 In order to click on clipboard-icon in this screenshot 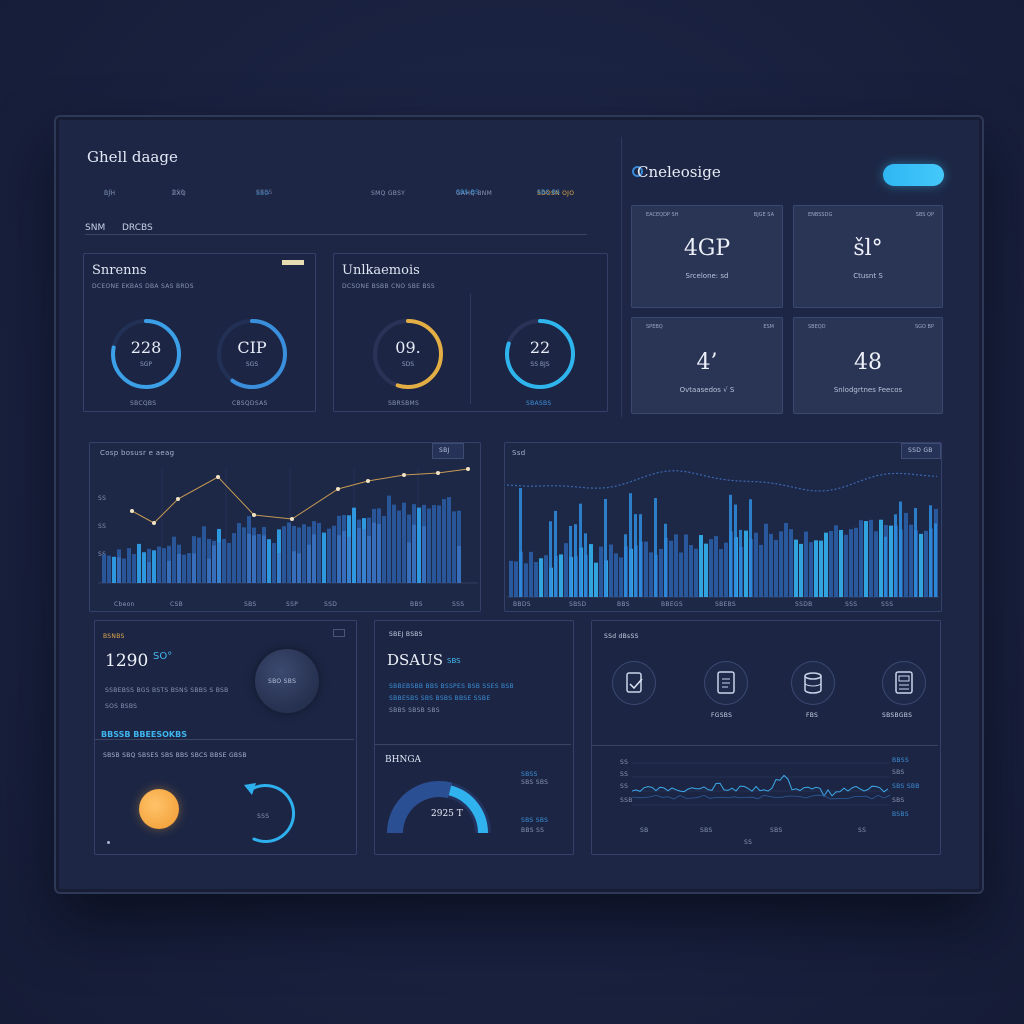, I will do `click(634, 683)`.